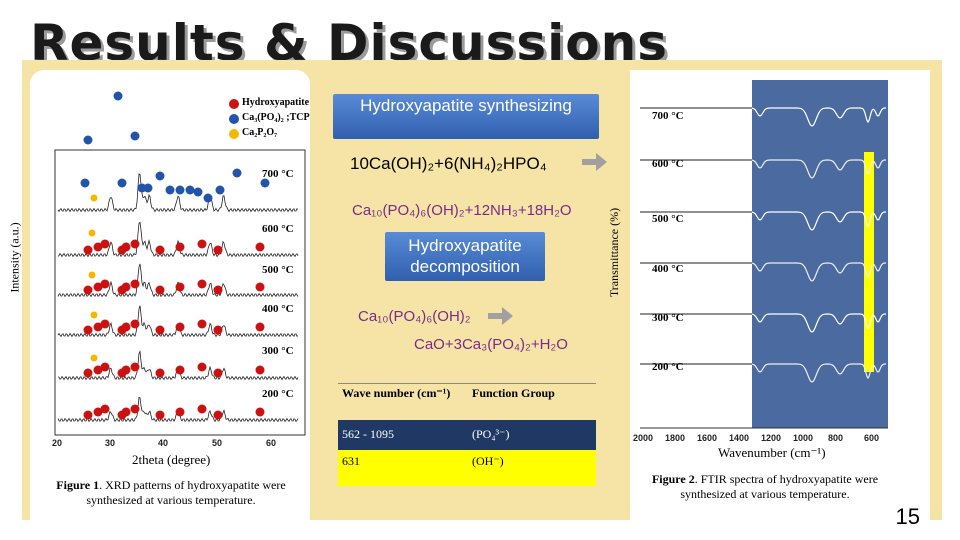 The height and width of the screenshot is (540, 960). Describe the element at coordinates (467, 467) in the screenshot. I see `table-row: 631 (OH⁻)` at that location.